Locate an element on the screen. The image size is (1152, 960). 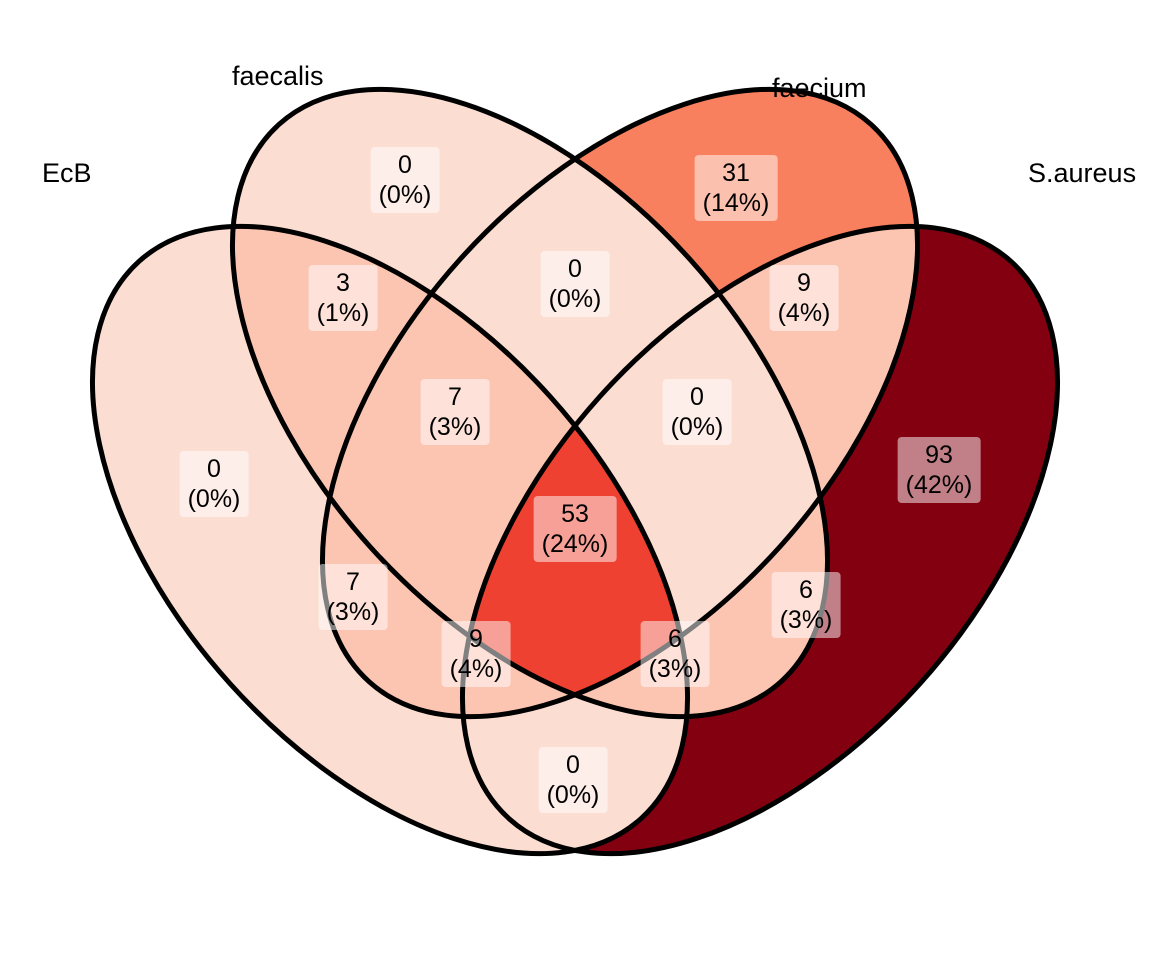
region-label-faecalis-faecium: 0 (0%) is located at coordinates (575, 284).